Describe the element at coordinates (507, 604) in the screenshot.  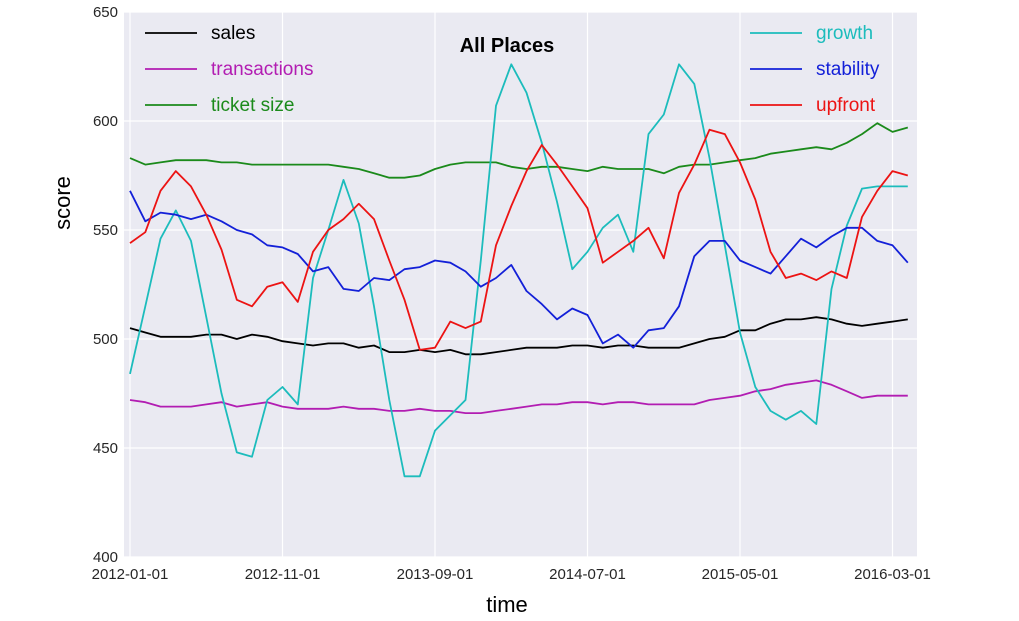
I see `x-axis-title: time` at that location.